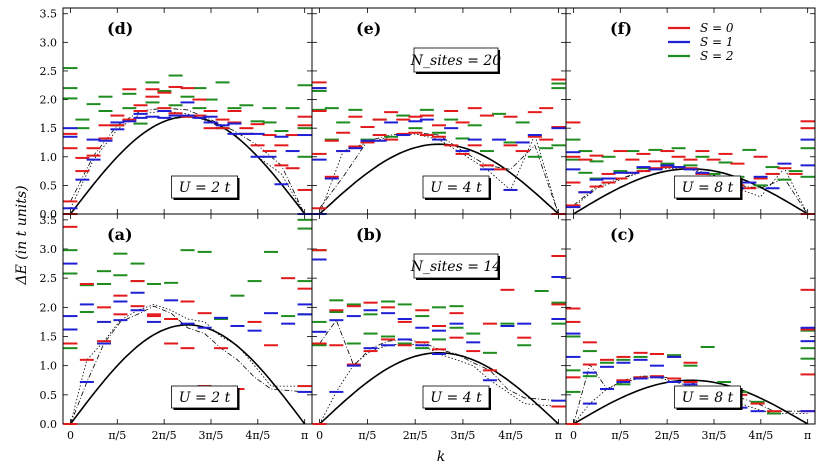 This screenshot has width=830, height=468. I want to click on nsites-label: N_sites = 20, so click(456, 61).